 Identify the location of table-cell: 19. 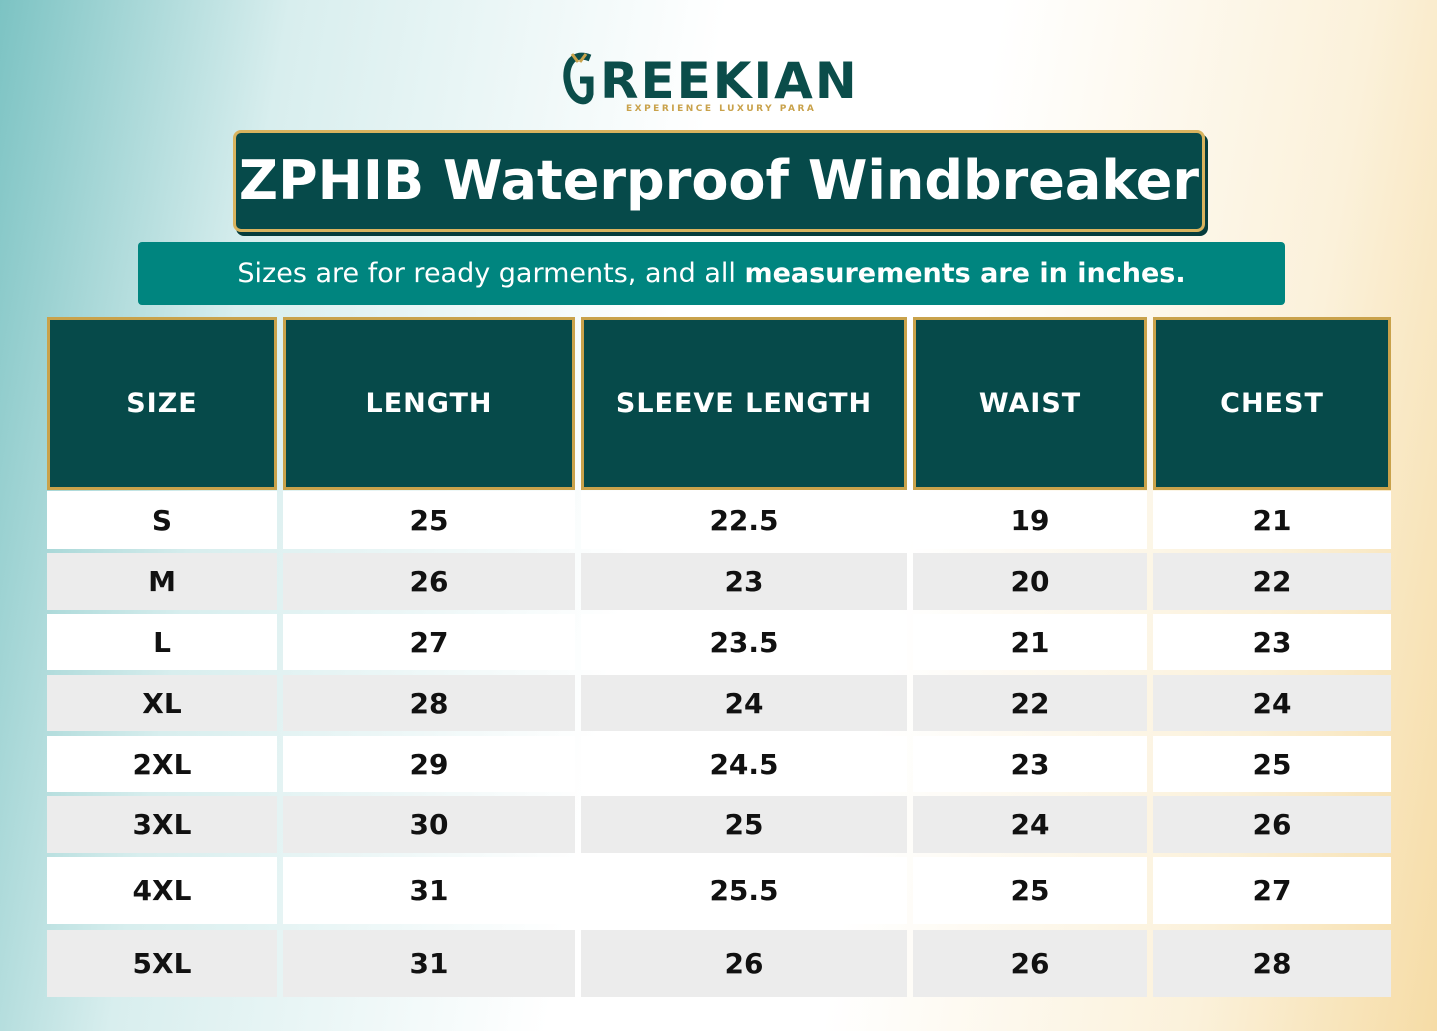
(1030, 520).